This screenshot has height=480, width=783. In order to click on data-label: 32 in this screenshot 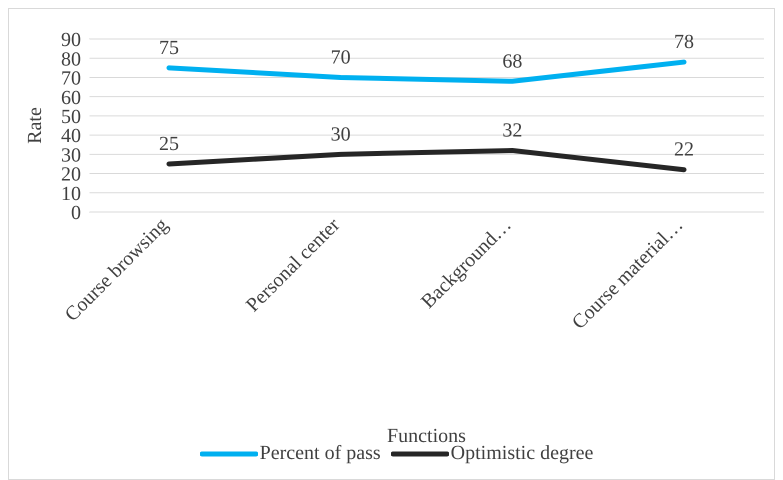, I will do `click(512, 130)`.